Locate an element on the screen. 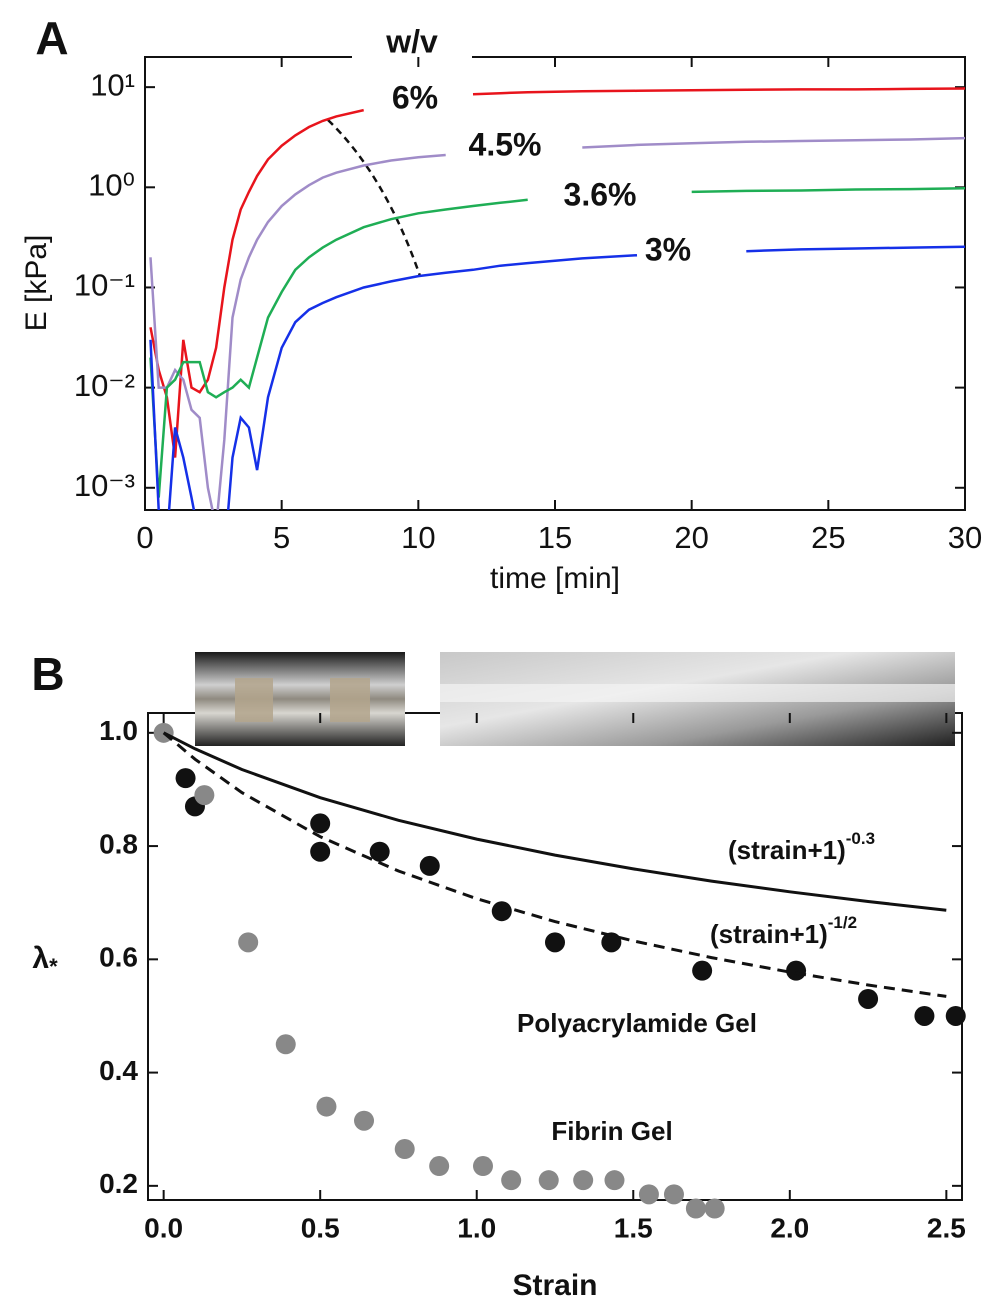  fit-curve is located at coordinates (555, 821).